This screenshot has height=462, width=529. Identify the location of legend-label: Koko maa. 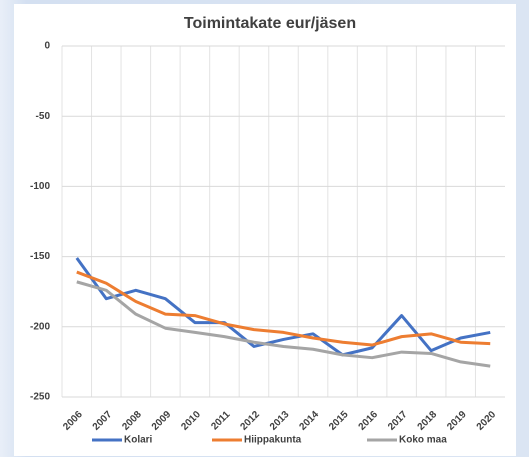
(423, 440).